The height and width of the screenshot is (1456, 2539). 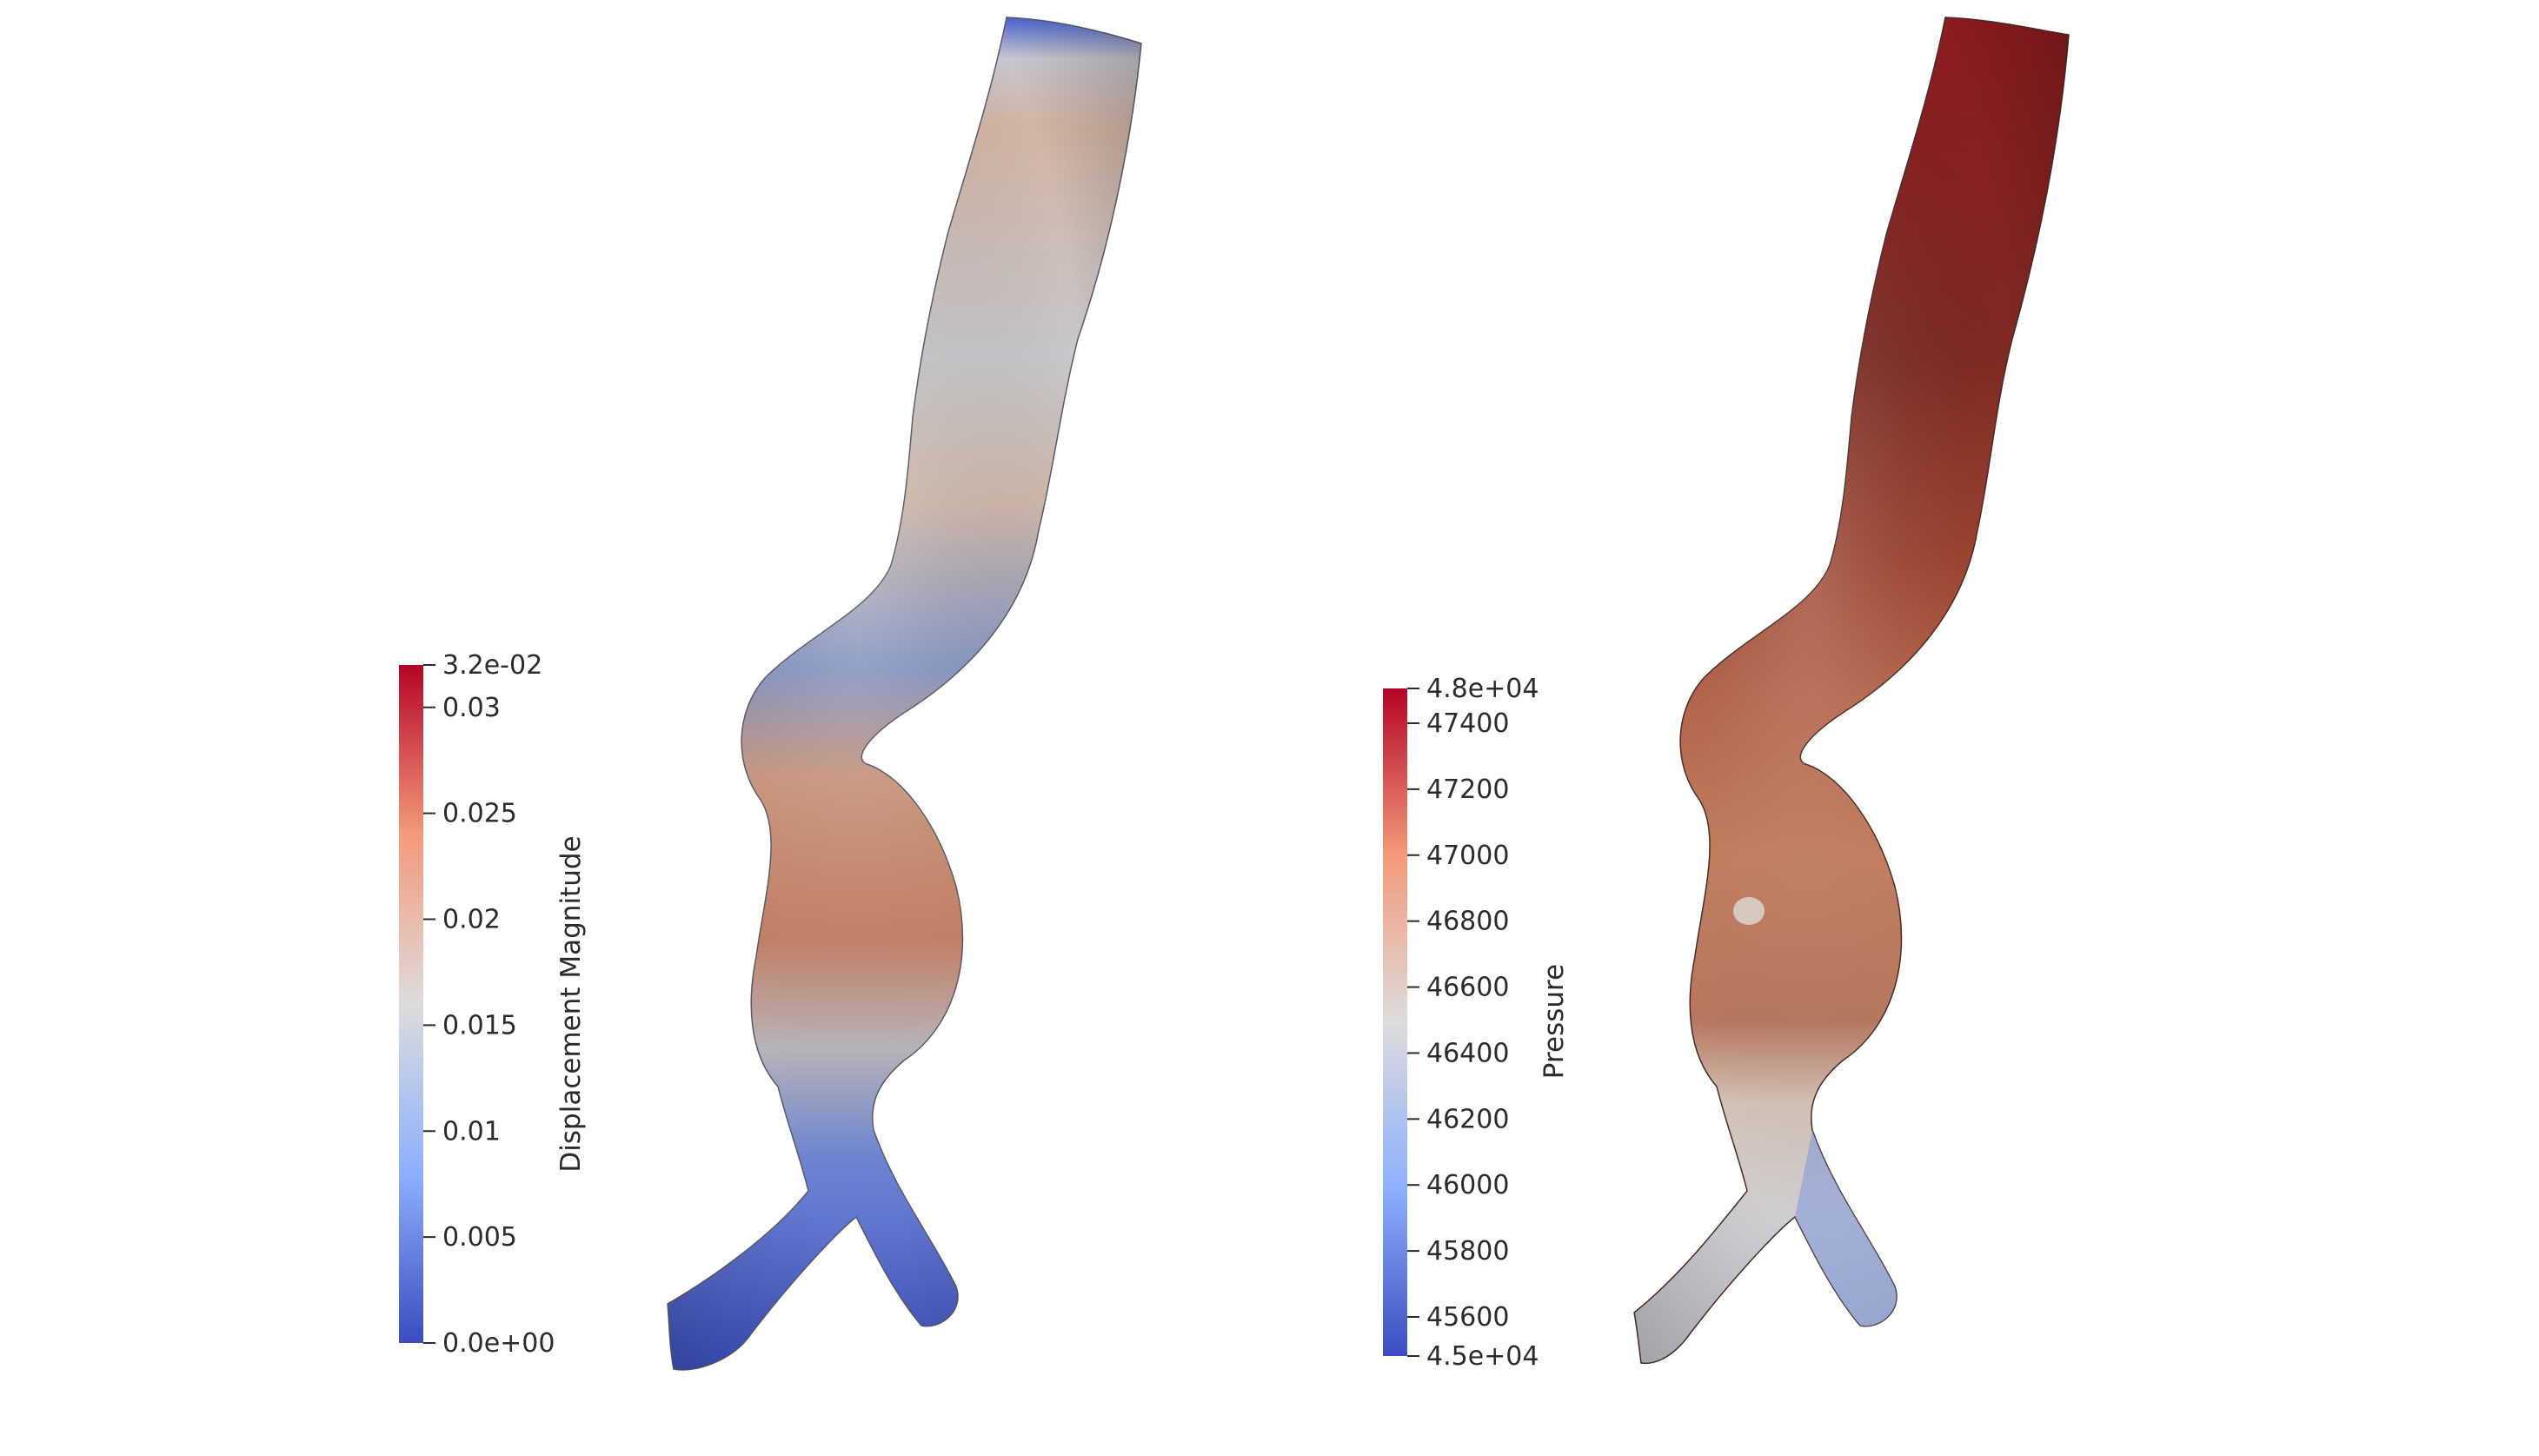 I want to click on pressure-tick-label: 45600, so click(x=1467, y=1317).